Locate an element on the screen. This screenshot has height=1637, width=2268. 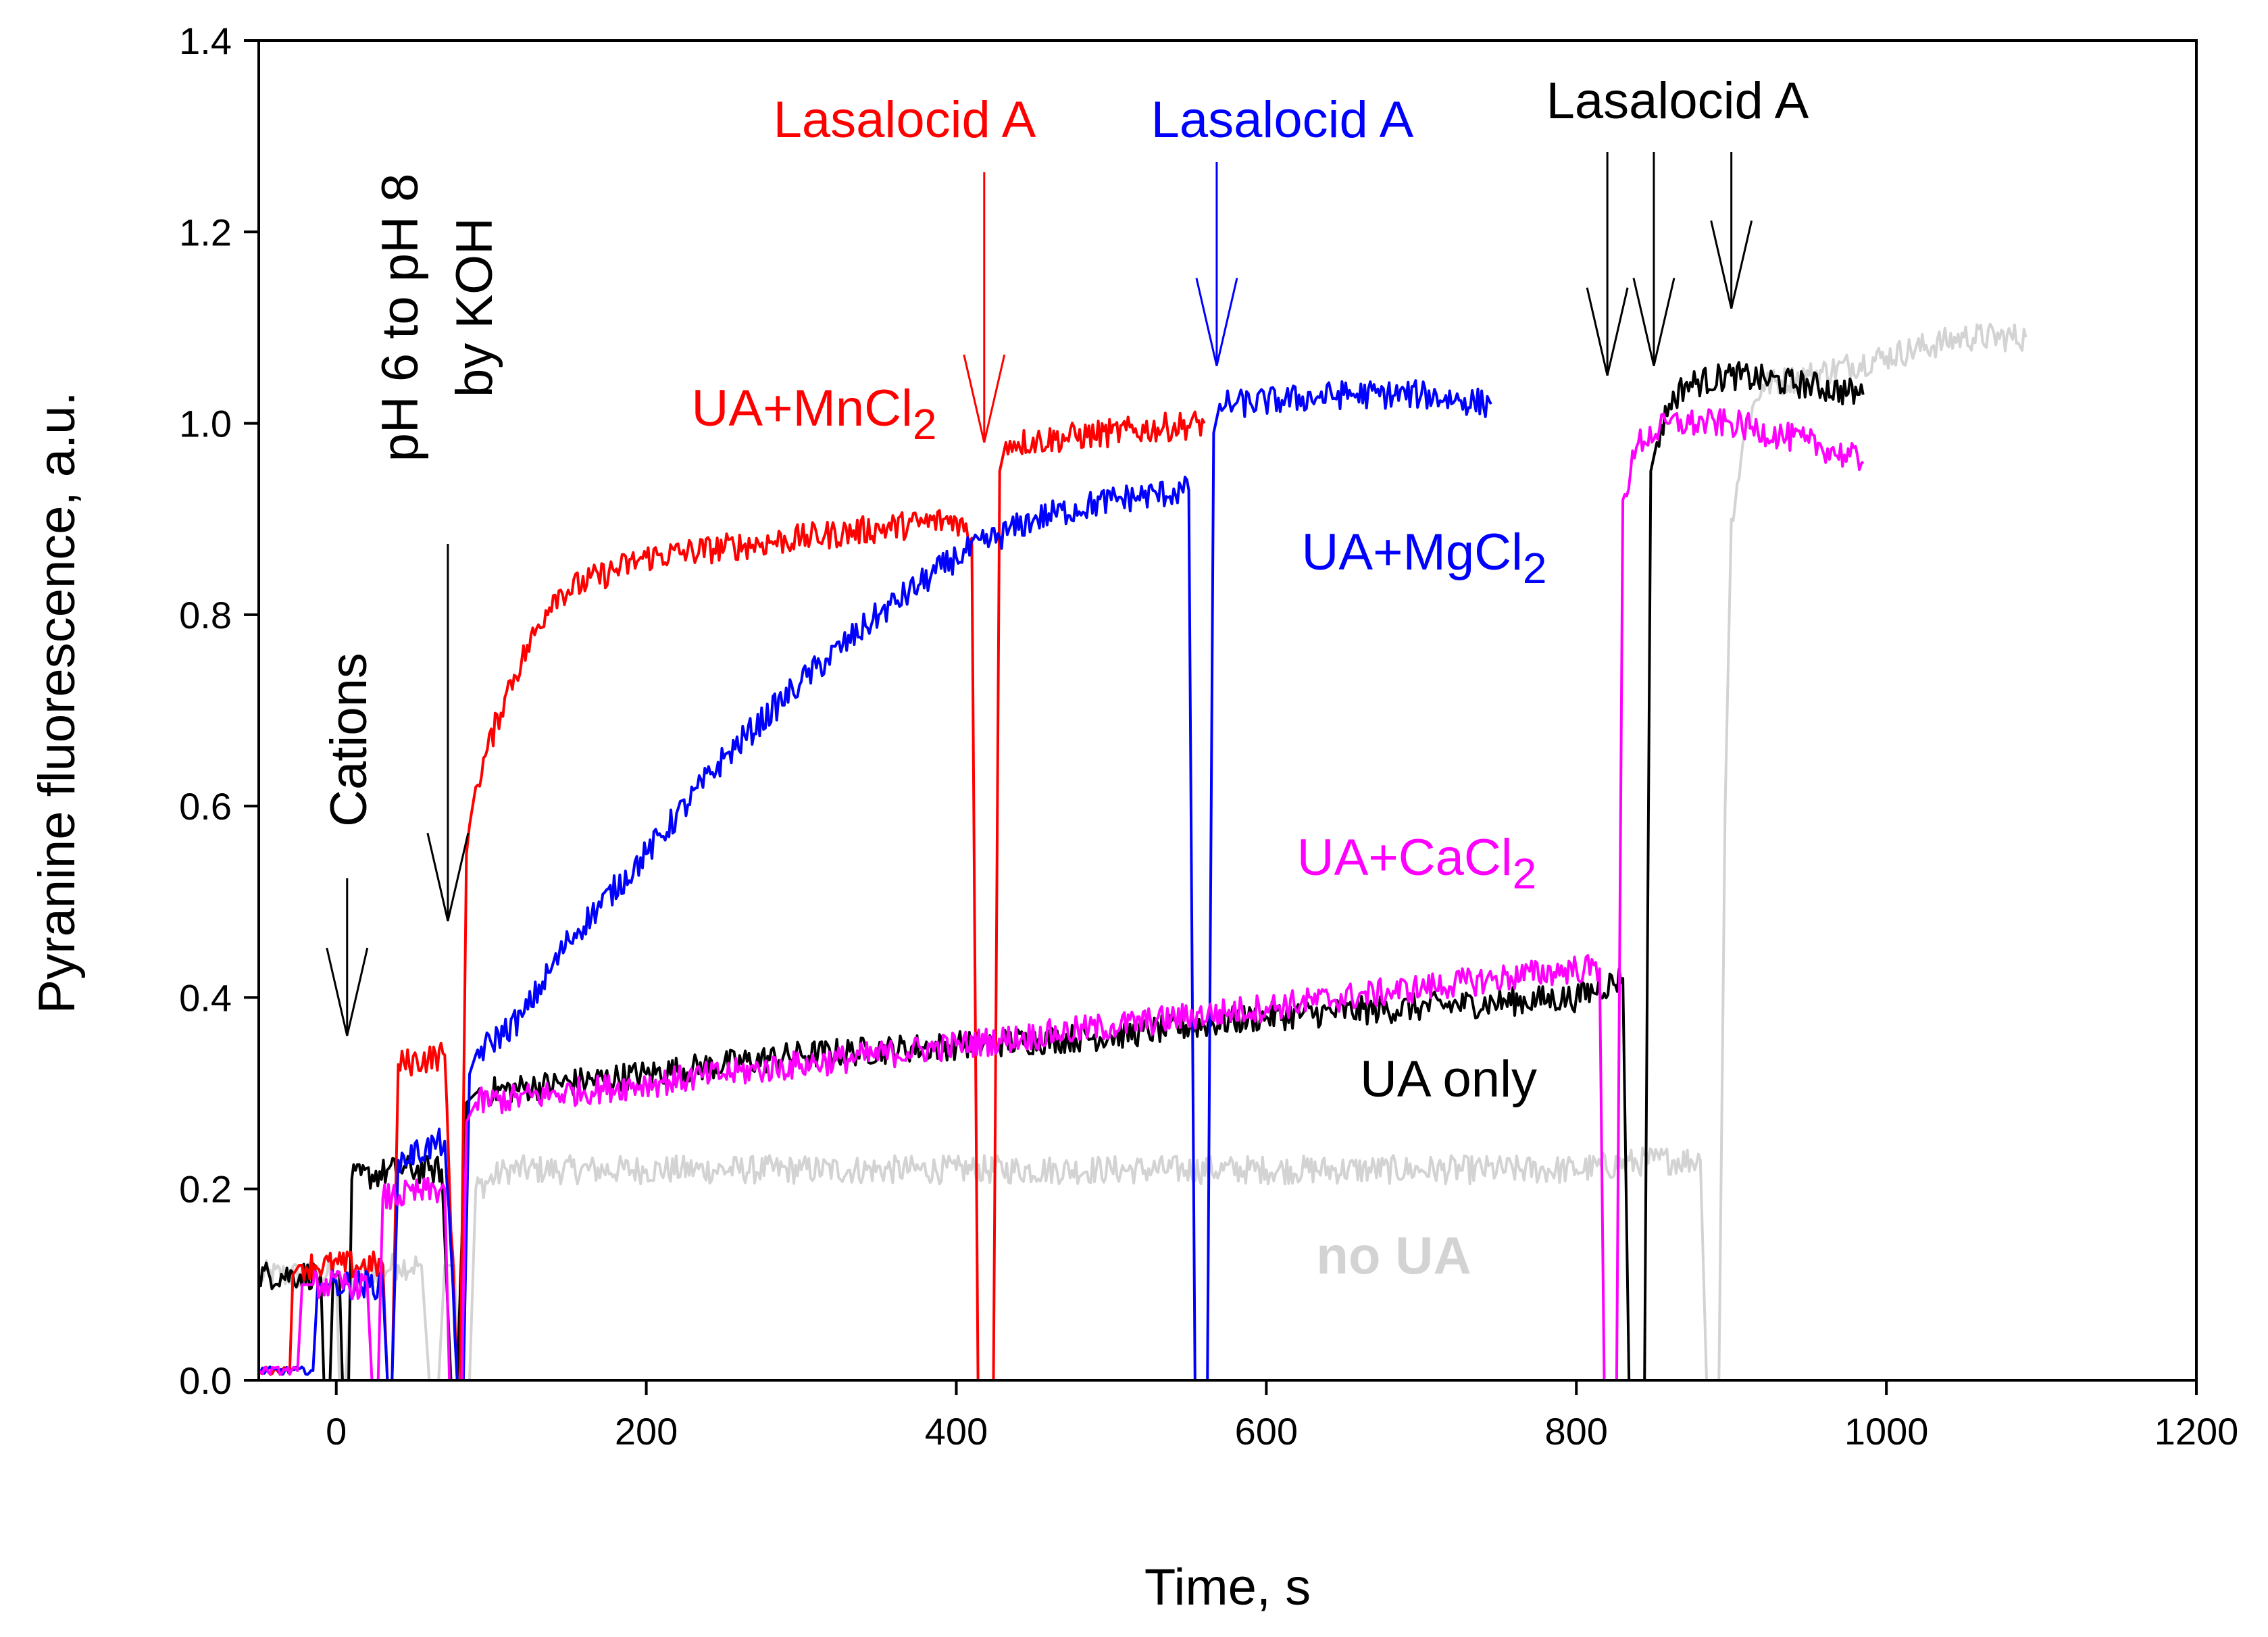
arrow-lasalocid-blue-head is located at coordinates (1217, 322).